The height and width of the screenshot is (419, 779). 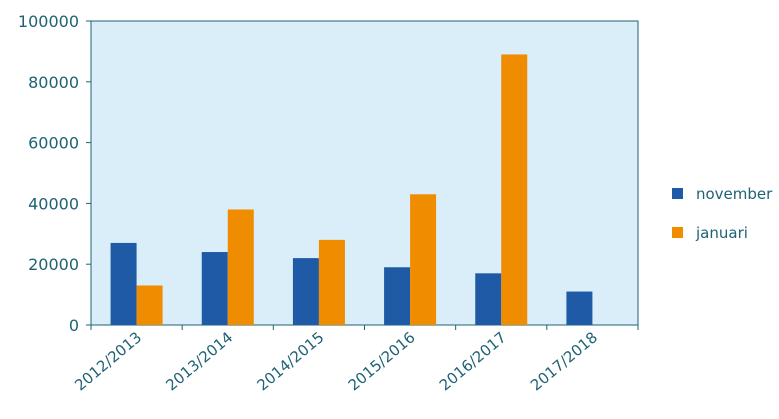 What do you see at coordinates (721, 233) in the screenshot?
I see `legend-label-januari: januari` at bounding box center [721, 233].